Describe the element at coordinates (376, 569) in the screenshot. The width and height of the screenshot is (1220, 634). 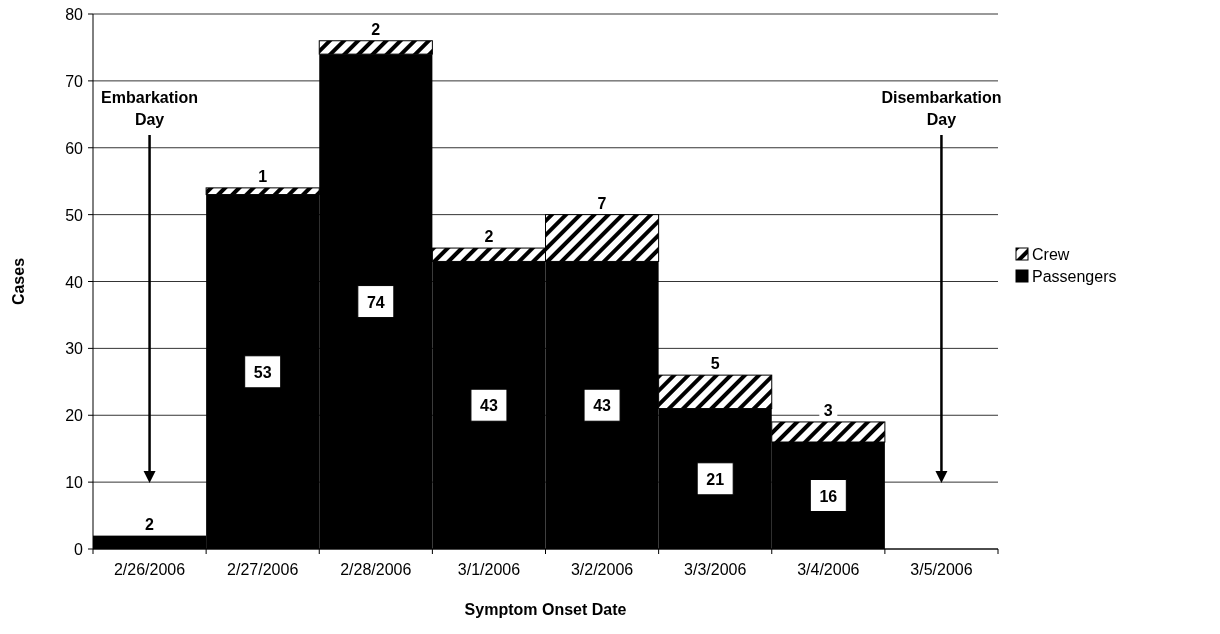
I see `x-tick-label: 2/28/2006` at that location.